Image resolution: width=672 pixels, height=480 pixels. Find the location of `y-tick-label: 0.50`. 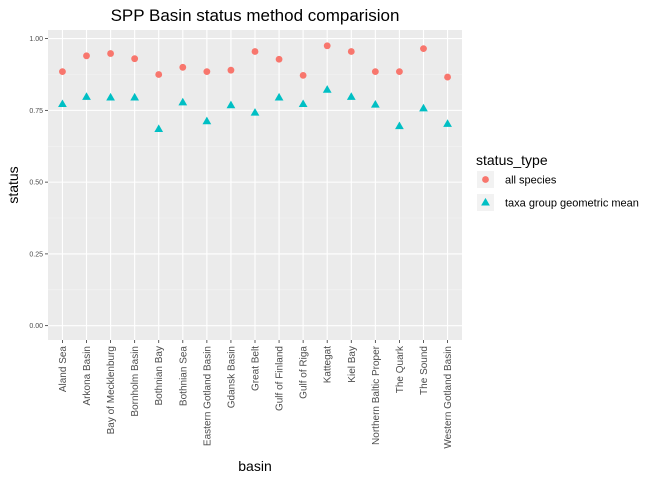

y-tick-label: 0.50 is located at coordinates (36, 183).